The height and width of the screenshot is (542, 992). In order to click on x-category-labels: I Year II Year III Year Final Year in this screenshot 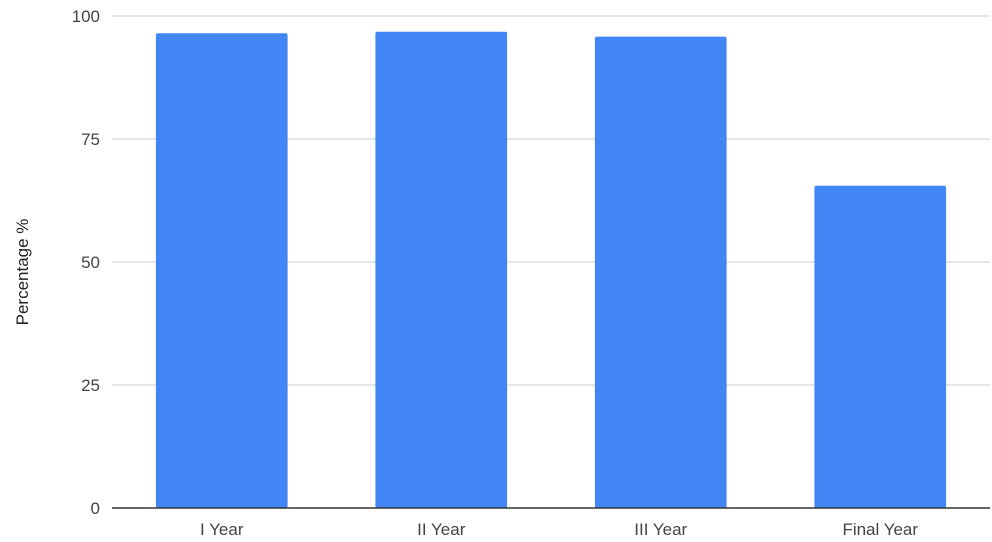, I will do `click(559, 529)`.